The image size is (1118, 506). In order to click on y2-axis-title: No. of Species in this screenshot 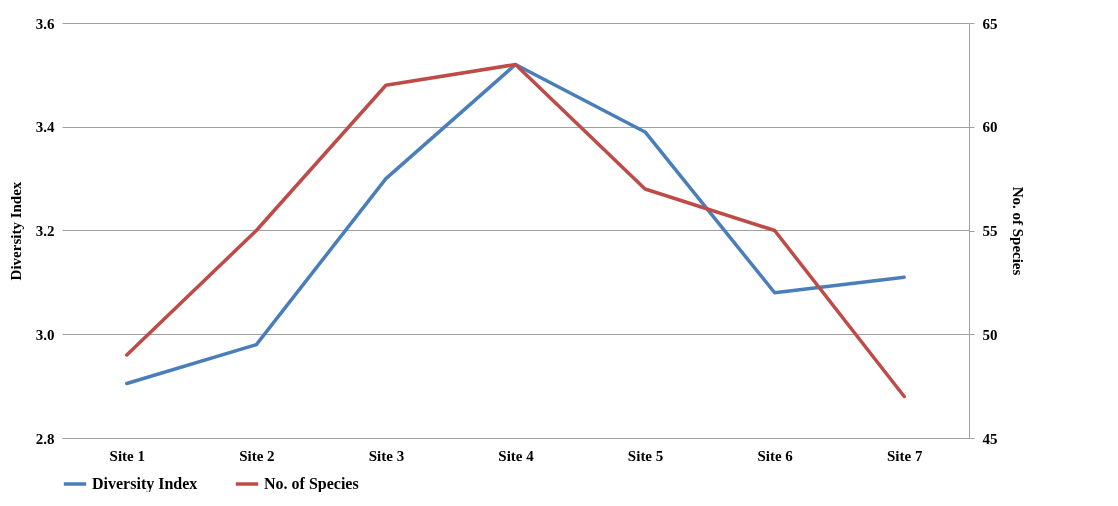, I will do `click(1017, 231)`.